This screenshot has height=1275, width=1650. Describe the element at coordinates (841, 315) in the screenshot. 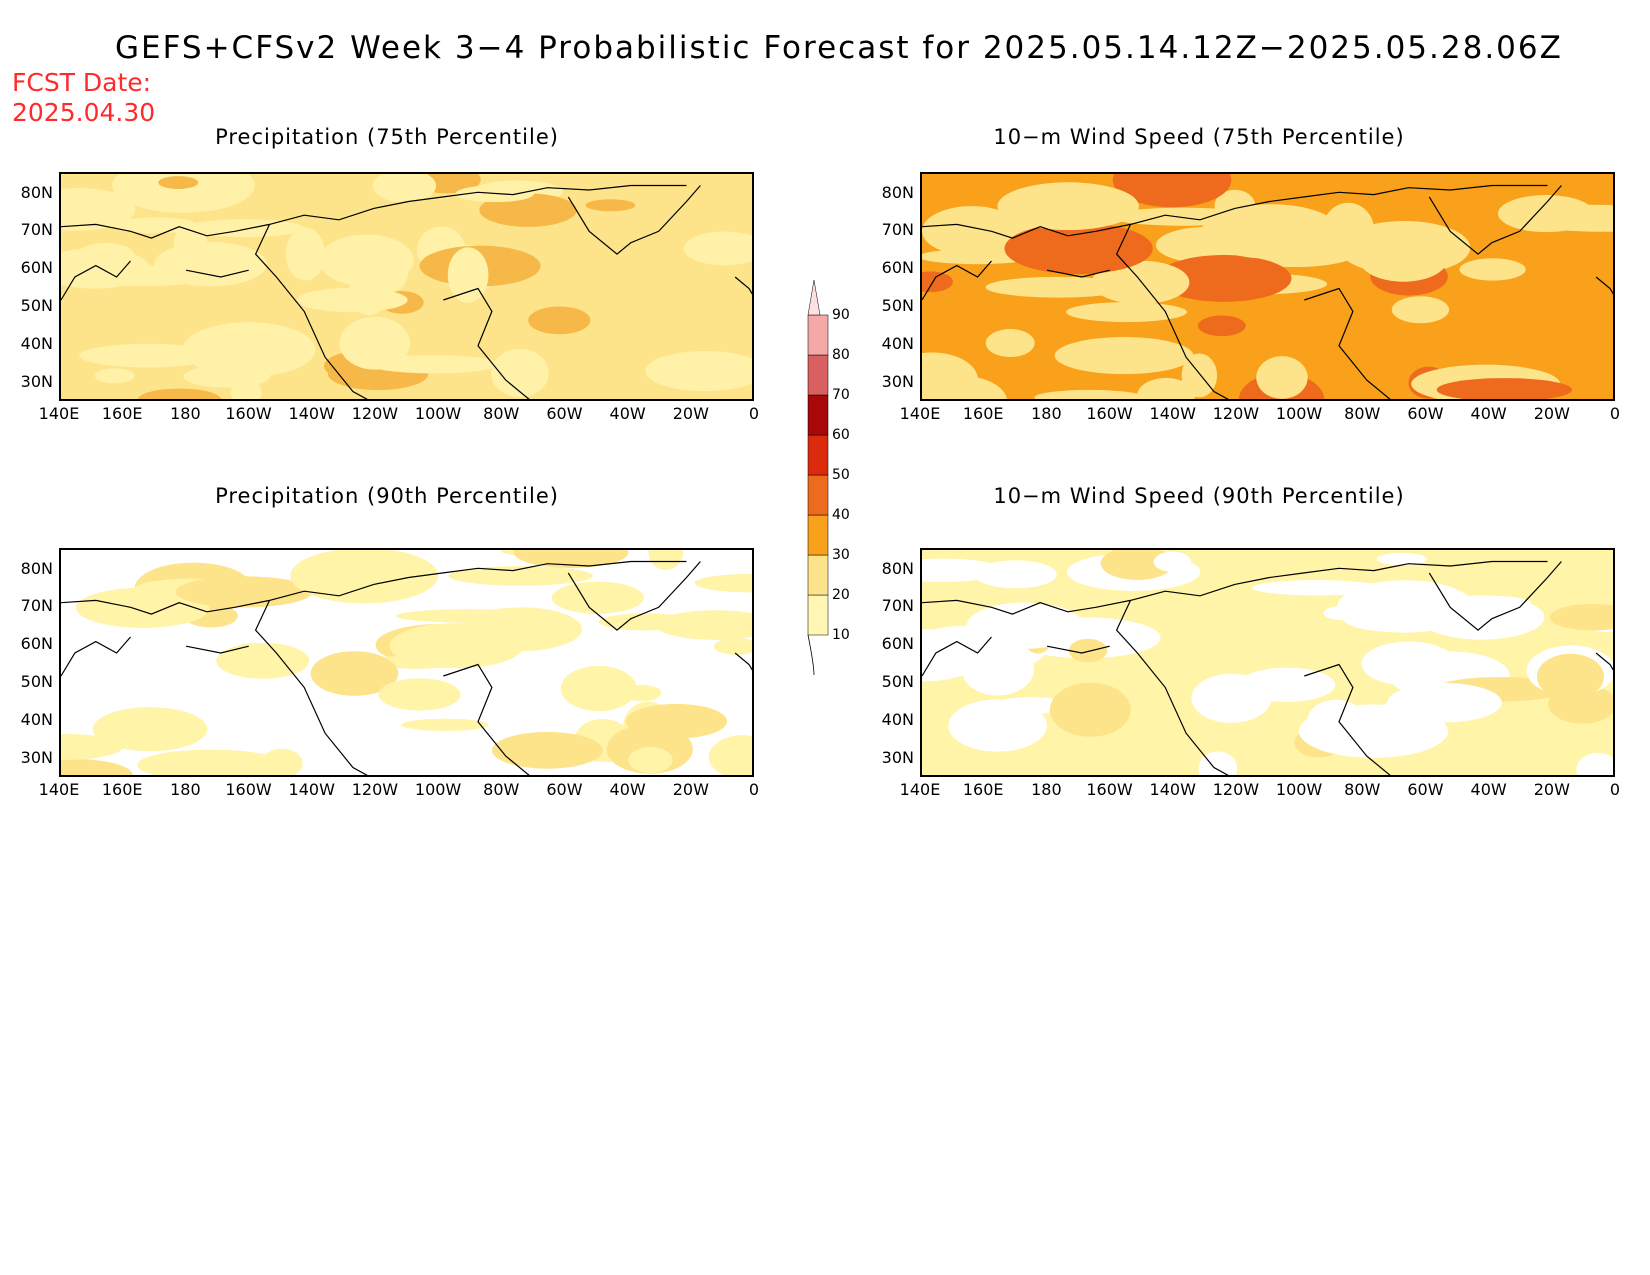

I see `colorbar-level-label: 90` at that location.